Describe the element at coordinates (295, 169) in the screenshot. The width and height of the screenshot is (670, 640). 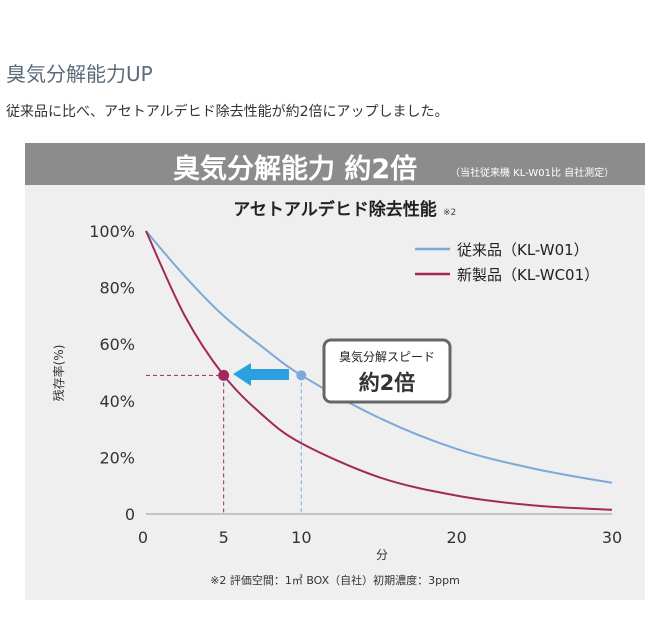
I see `banner-title: 臭気分解能力 約2倍` at that location.